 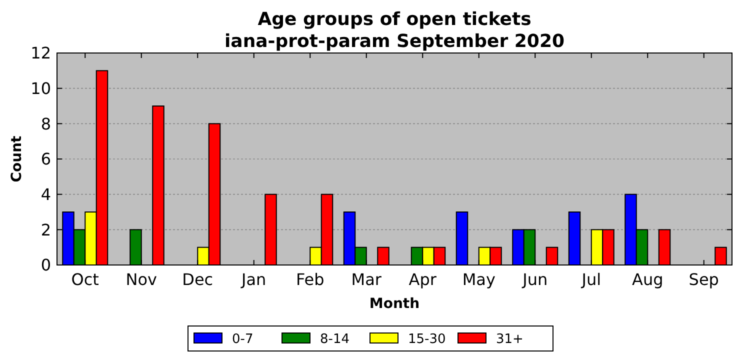 I want to click on y-tick-label: 2, so click(x=45, y=230).